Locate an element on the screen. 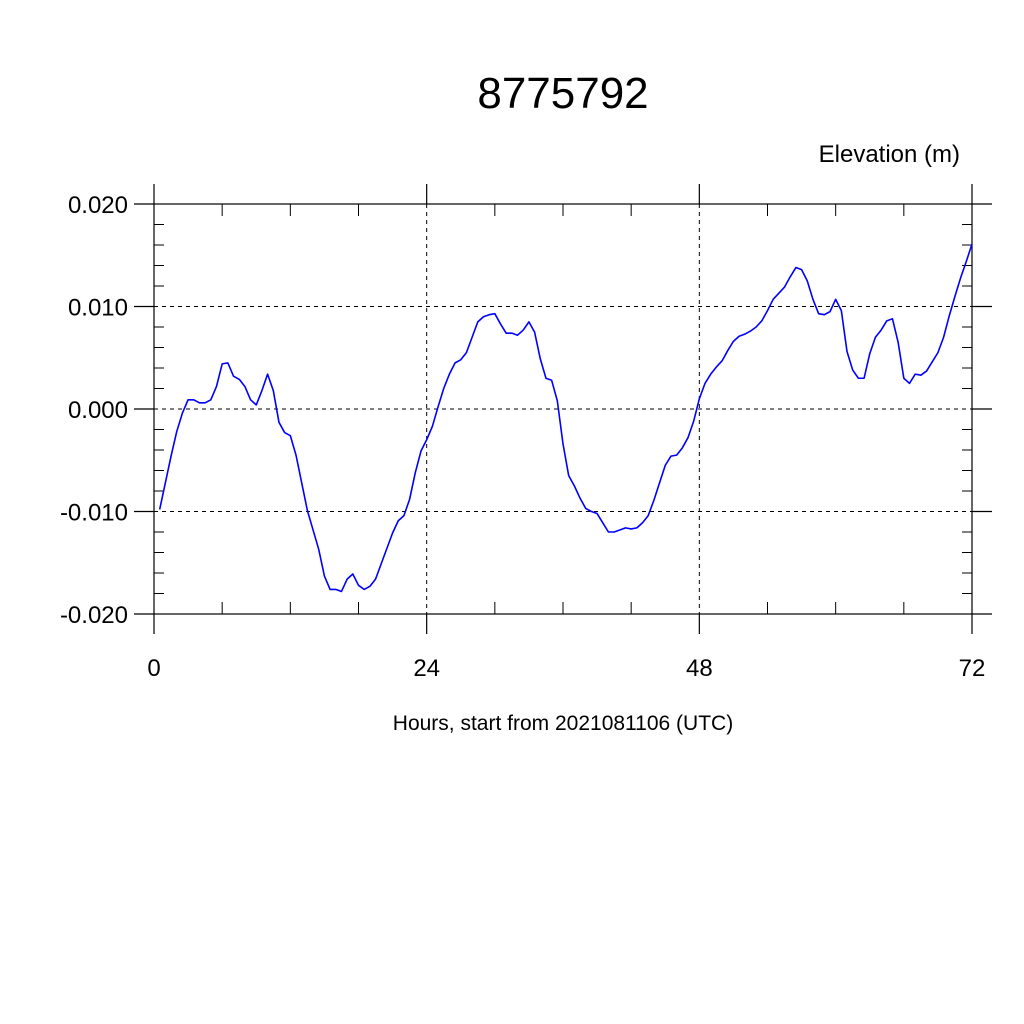 Image resolution: width=1024 pixels, height=1024 pixels. y-tick-label: -0.010 is located at coordinates (94, 513).